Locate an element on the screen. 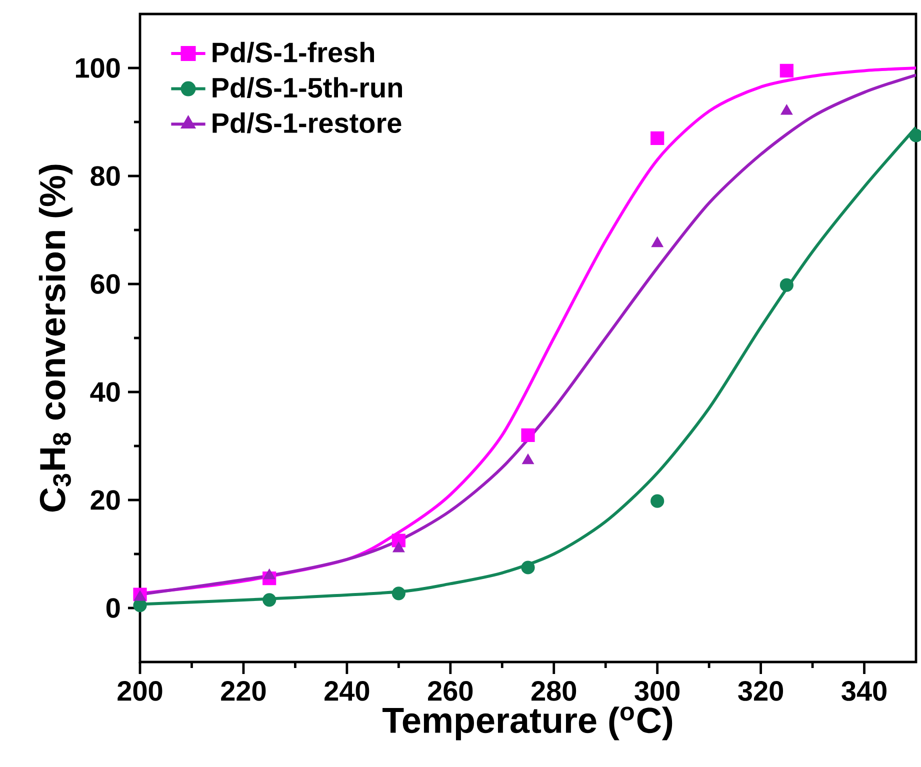 This screenshot has height=767, width=921. y-tick-label: 0 is located at coordinates (113, 608).